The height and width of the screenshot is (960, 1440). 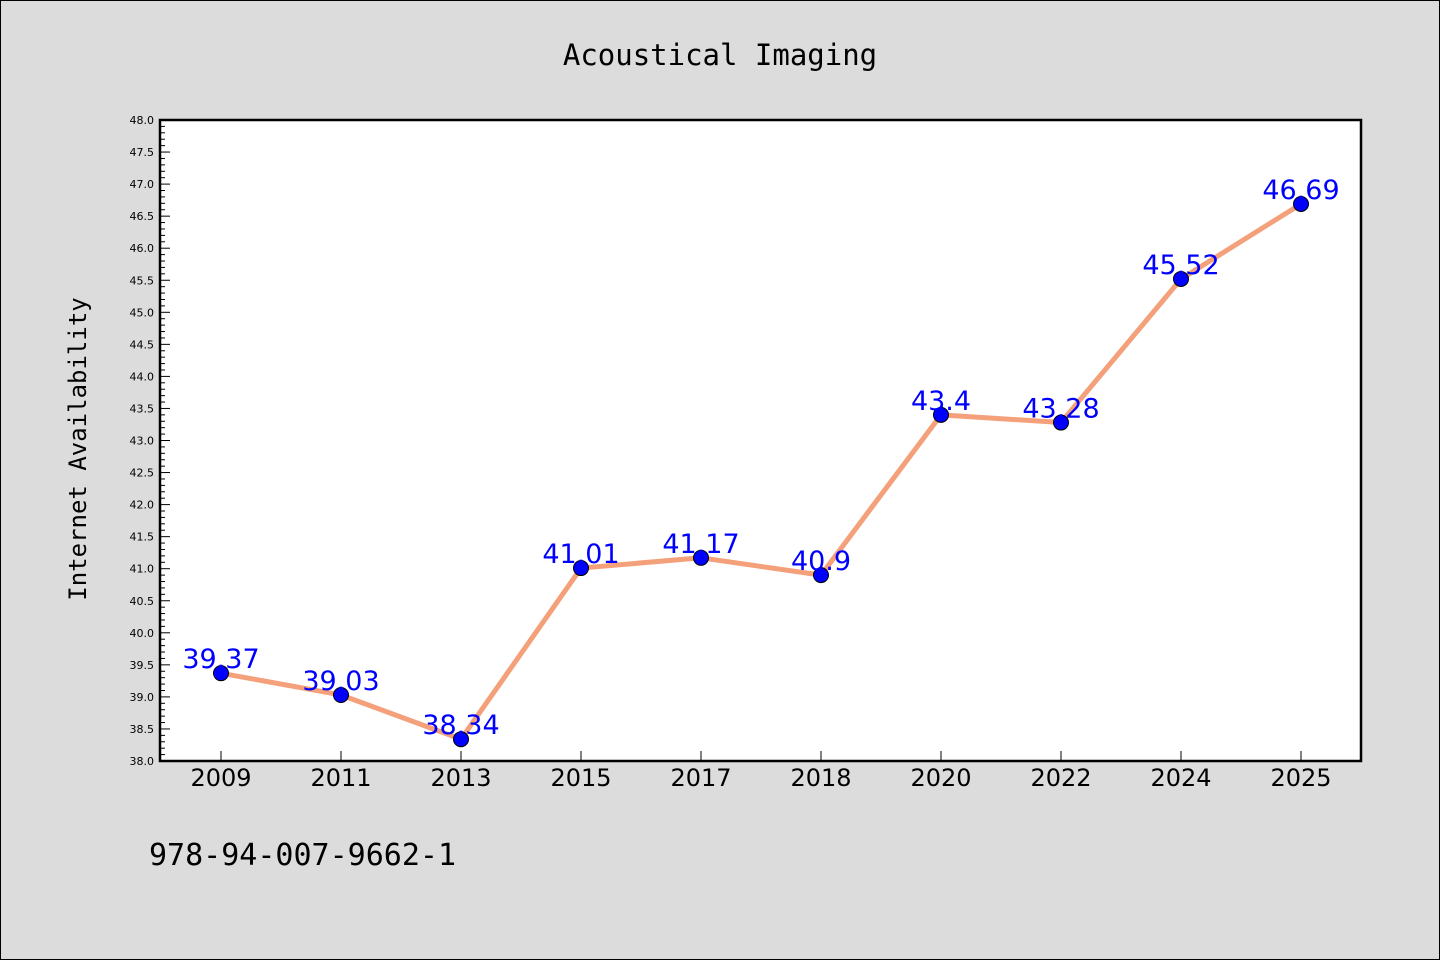 I want to click on y-tick-label: 45.5, so click(x=142, y=280).